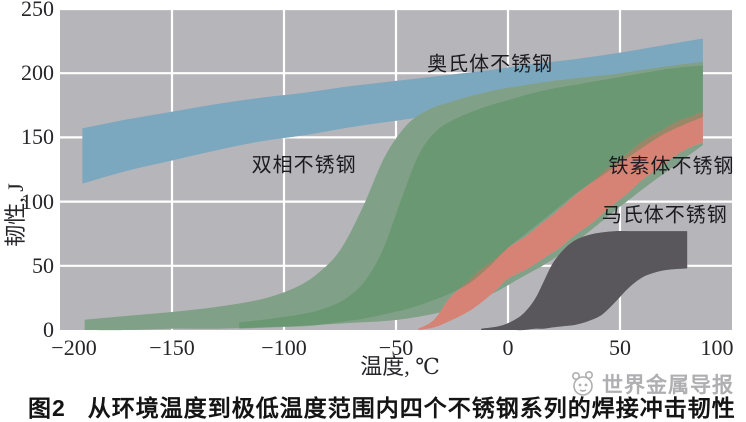 The width and height of the screenshot is (746, 422). Describe the element at coordinates (37, 201) in the screenshot. I see `y-tick-label: 100` at that location.